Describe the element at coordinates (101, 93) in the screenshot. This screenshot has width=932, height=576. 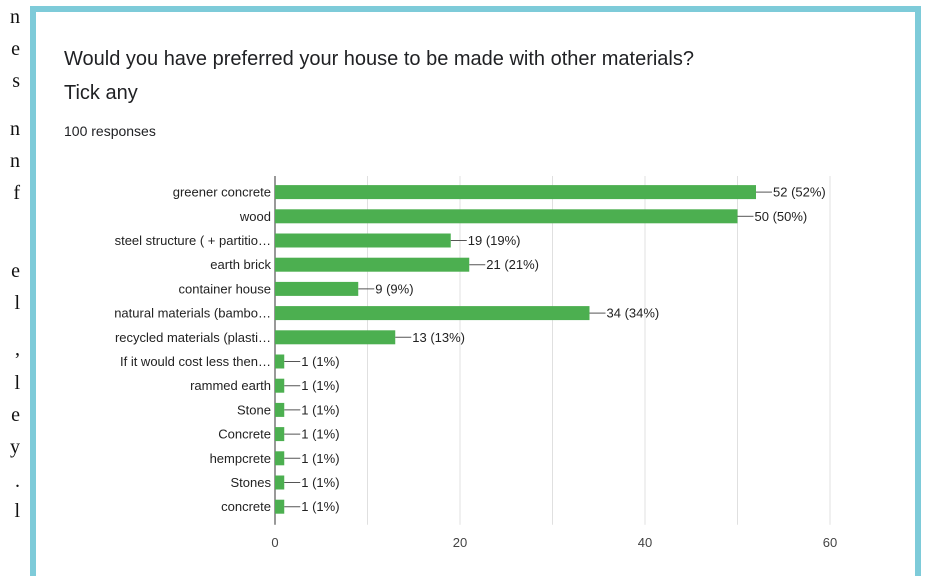
I see `question-title-line-2: Tick any` at that location.